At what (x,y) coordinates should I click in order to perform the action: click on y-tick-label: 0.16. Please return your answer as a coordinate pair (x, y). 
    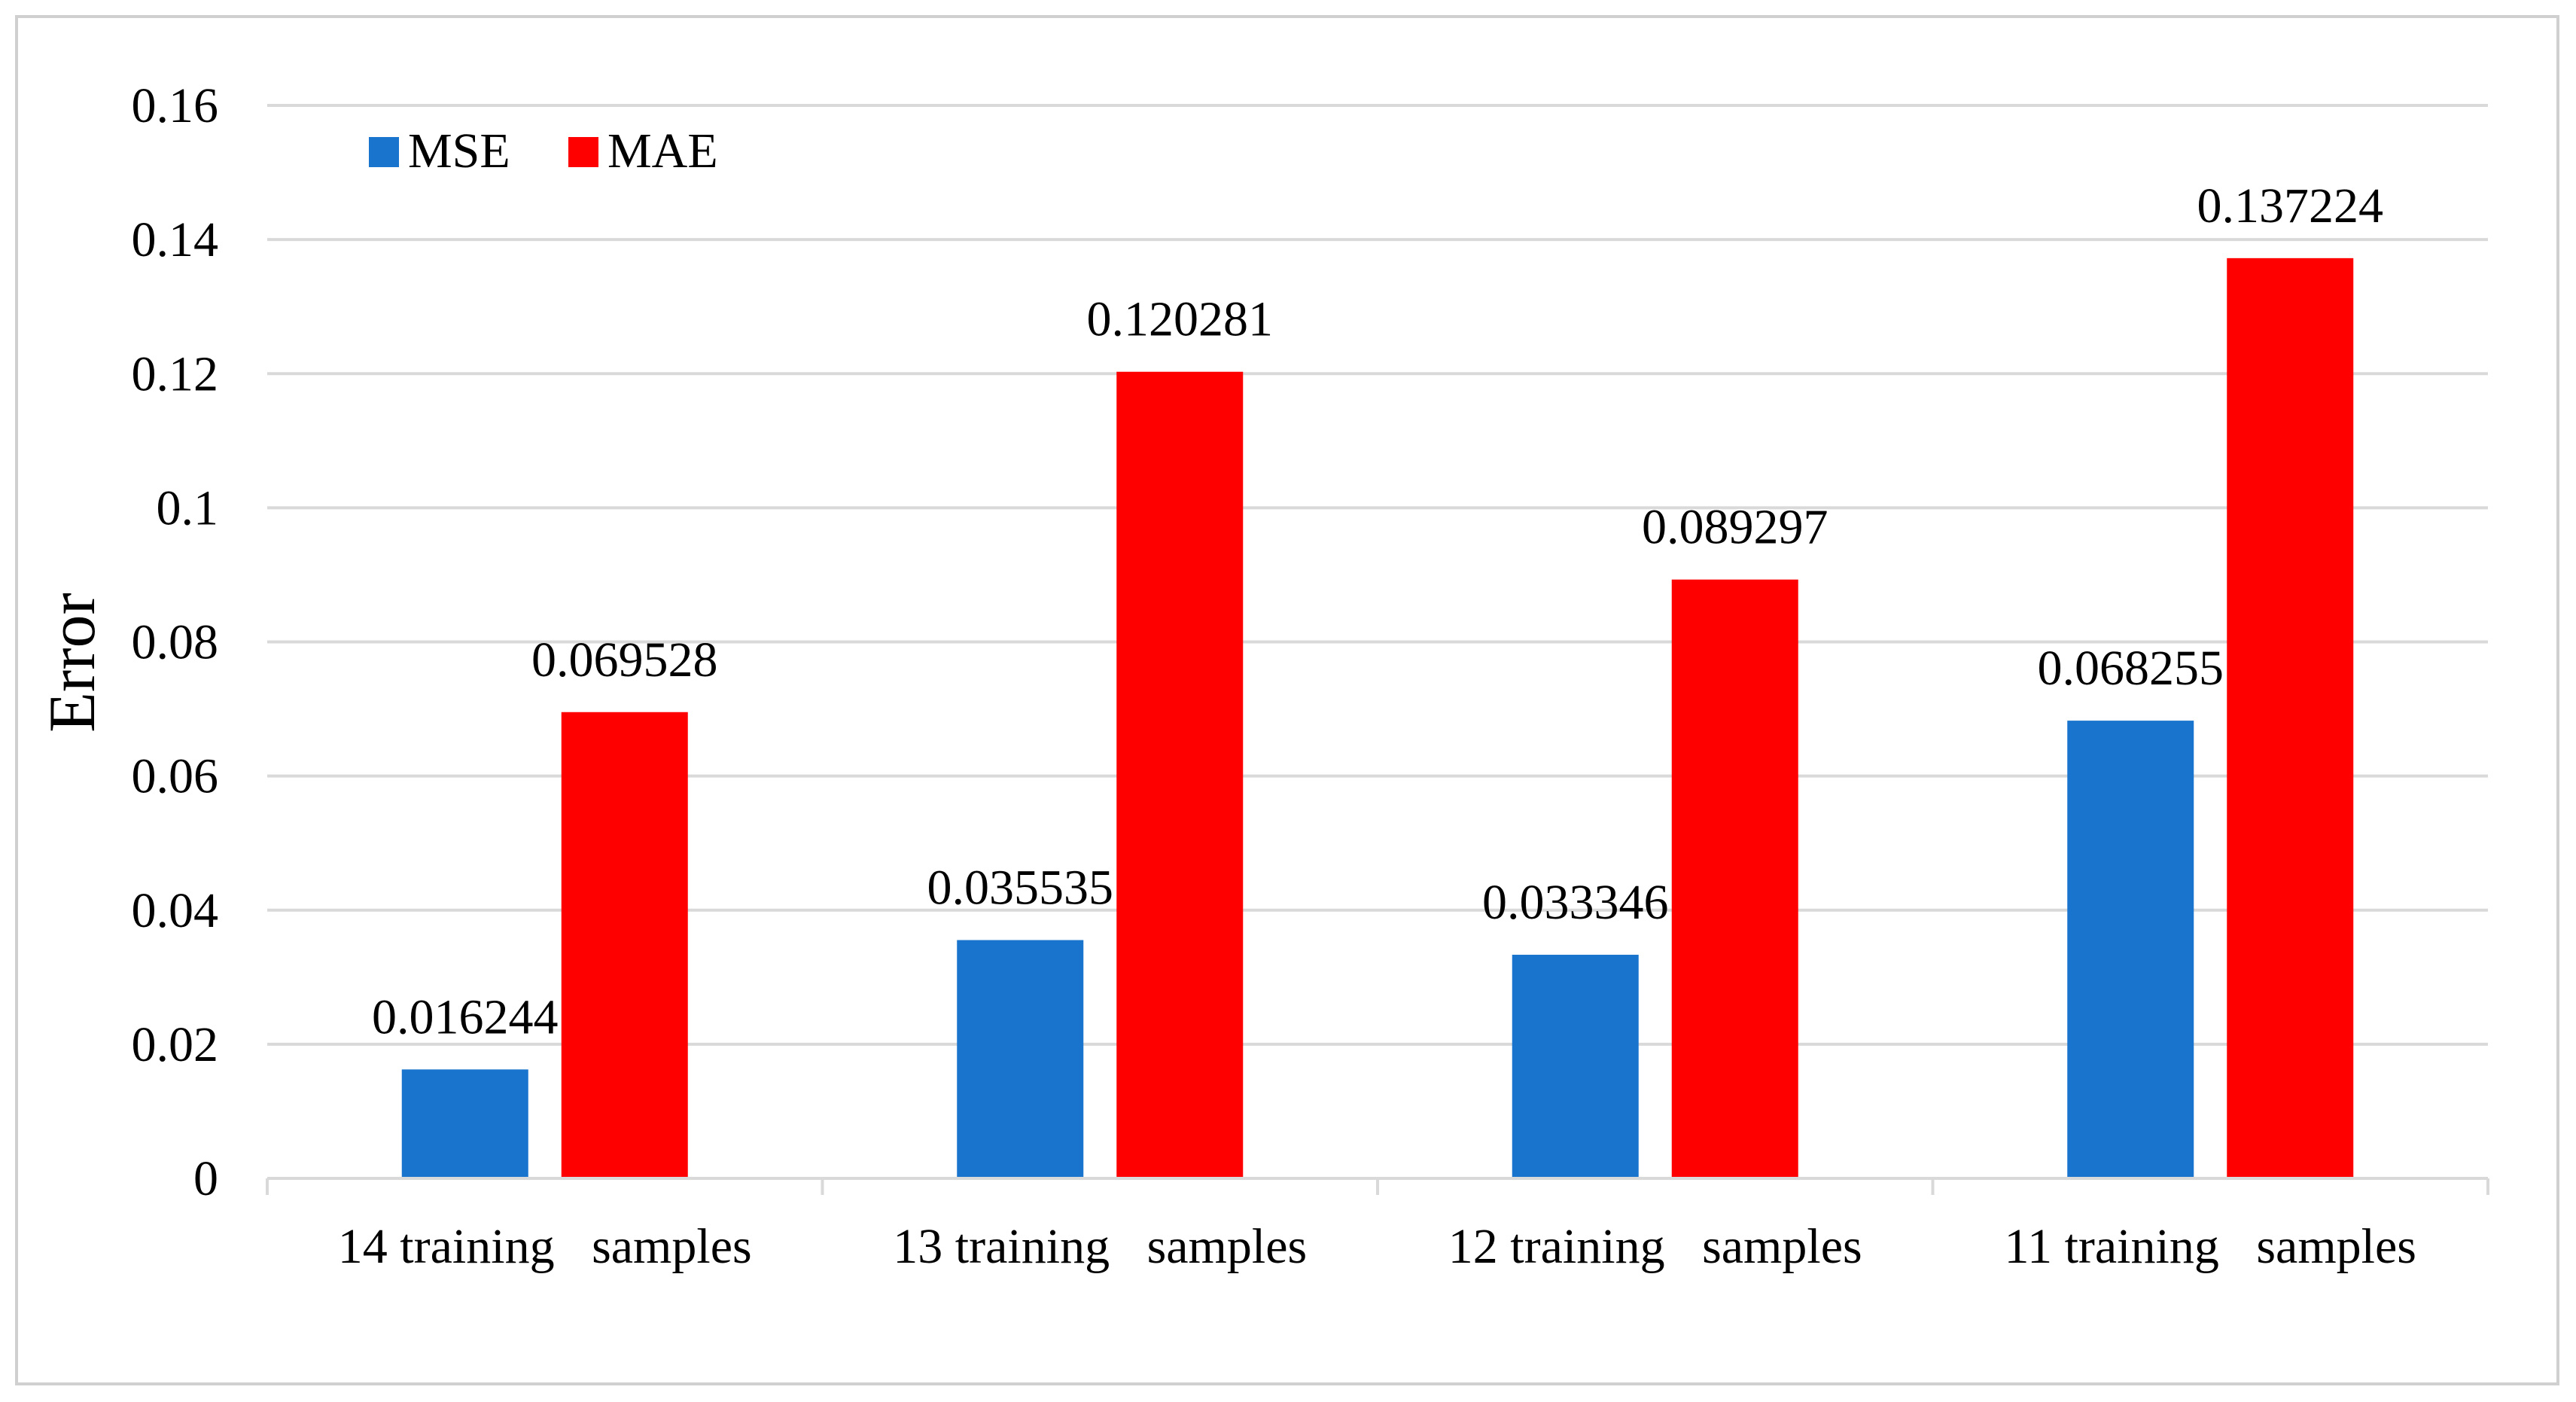
    Looking at the image, I should click on (176, 105).